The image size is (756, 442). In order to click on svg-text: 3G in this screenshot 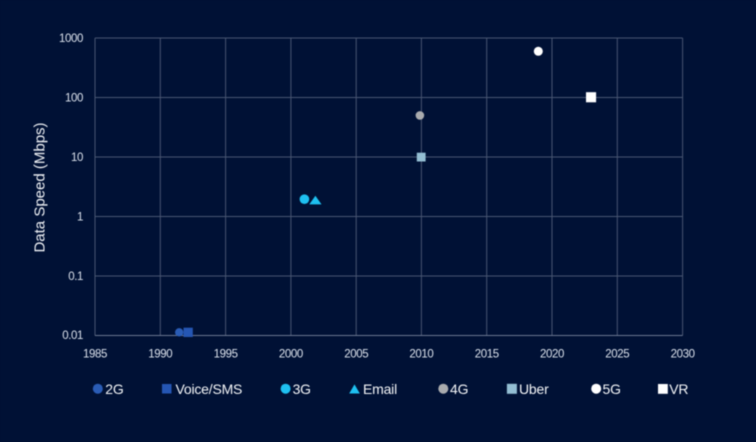, I will do `click(302, 389)`.